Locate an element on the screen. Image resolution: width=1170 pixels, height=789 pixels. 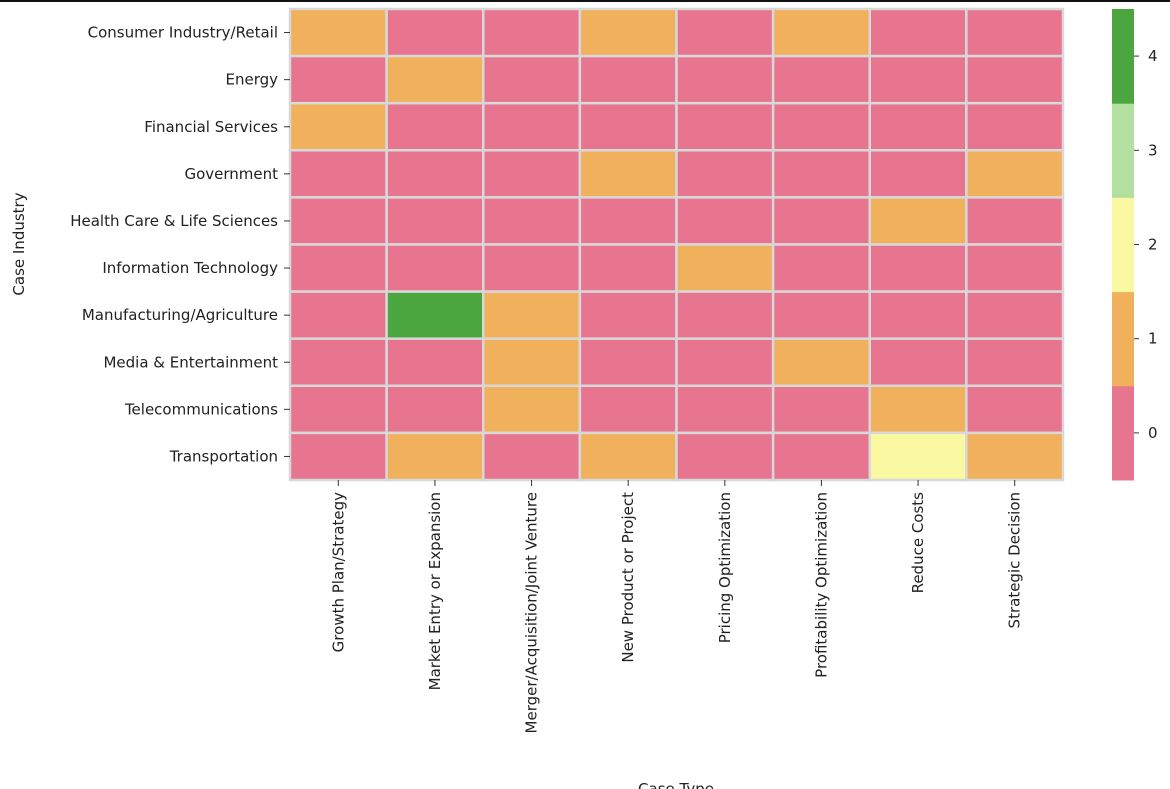
colorbar-tick-label: 3 is located at coordinates (1153, 150).